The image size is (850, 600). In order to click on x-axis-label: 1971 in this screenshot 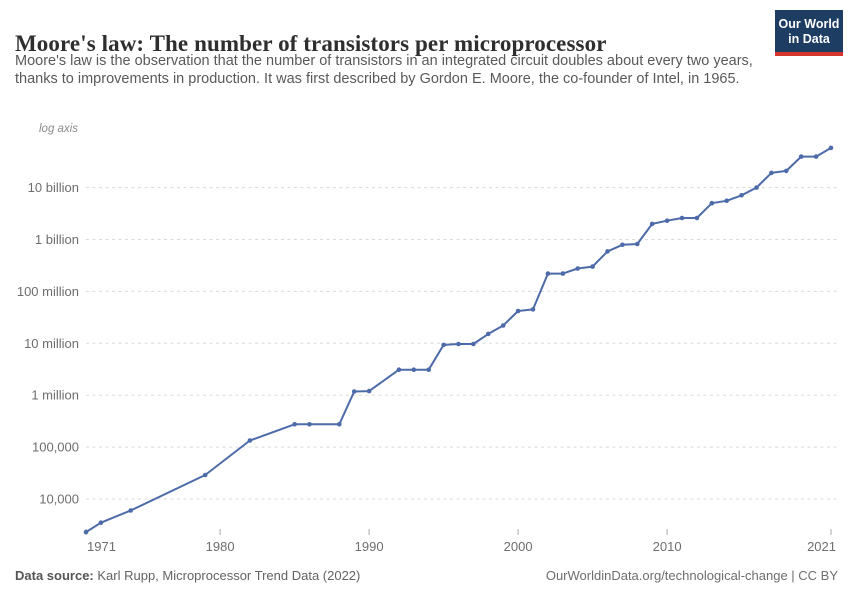, I will do `click(101, 546)`.